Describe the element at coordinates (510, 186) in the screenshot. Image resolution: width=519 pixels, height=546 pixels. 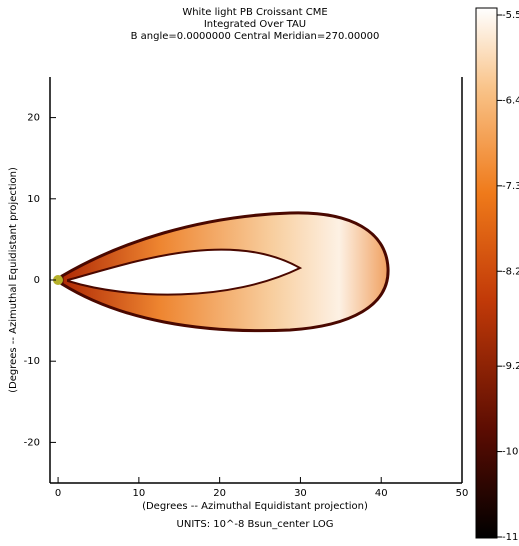
I see `colorbar-tick-label: -7.3` at that location.